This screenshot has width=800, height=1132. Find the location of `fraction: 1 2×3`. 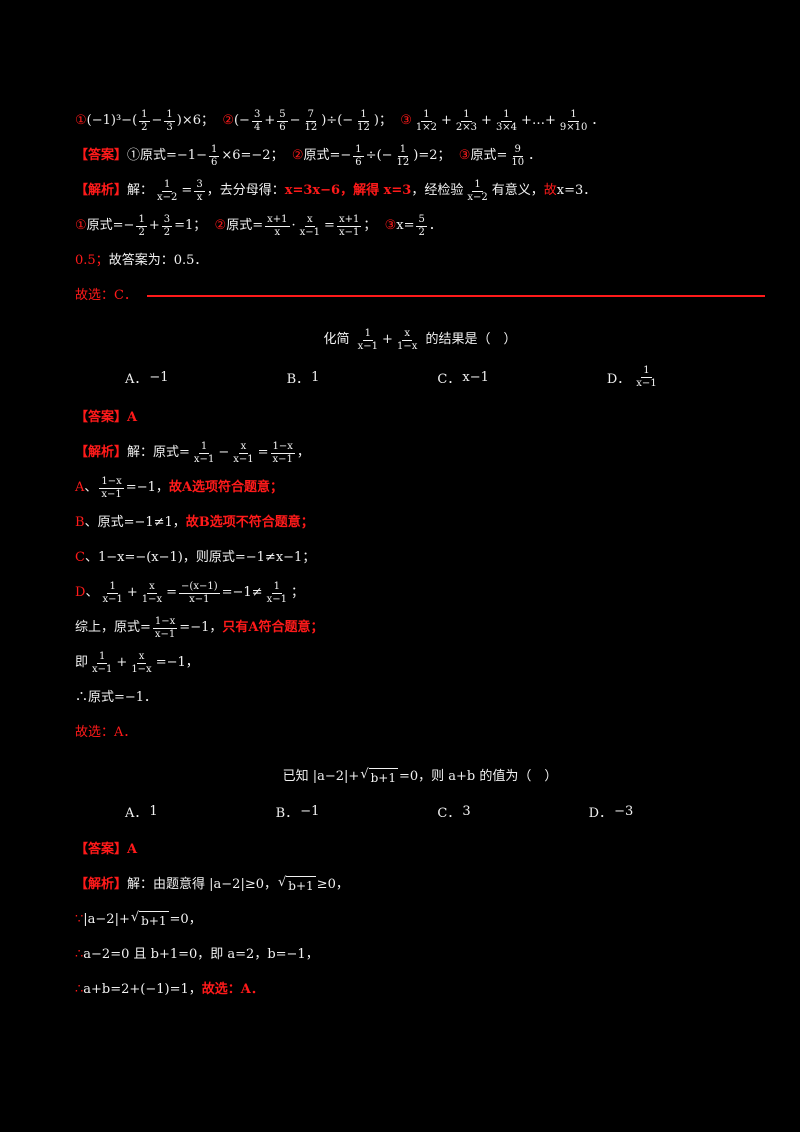

fraction: 1 2×3 is located at coordinates (466, 121).